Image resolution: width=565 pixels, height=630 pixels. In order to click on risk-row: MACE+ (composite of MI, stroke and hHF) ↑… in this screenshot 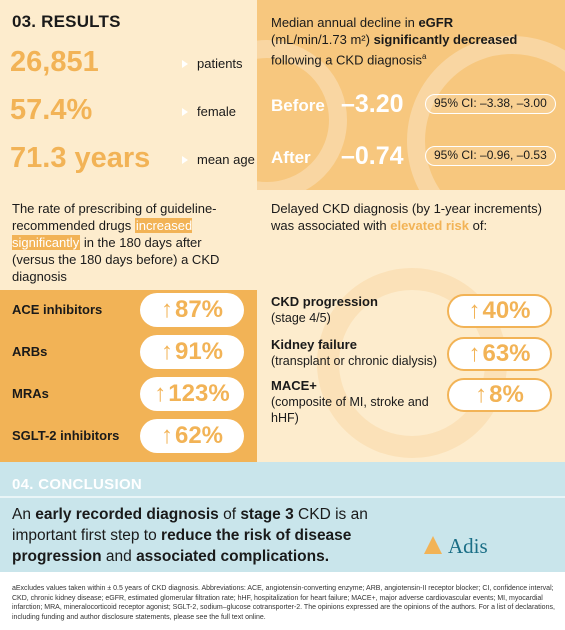, I will do `click(411, 401)`.